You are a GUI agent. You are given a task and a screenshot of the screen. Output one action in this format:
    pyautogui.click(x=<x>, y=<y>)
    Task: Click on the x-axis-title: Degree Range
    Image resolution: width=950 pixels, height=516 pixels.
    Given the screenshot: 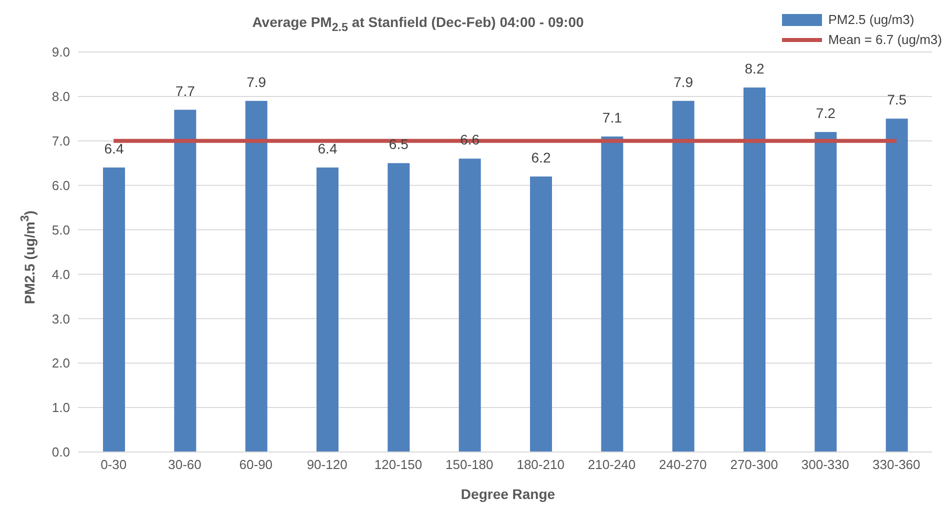 What is the action you would take?
    pyautogui.click(x=508, y=494)
    